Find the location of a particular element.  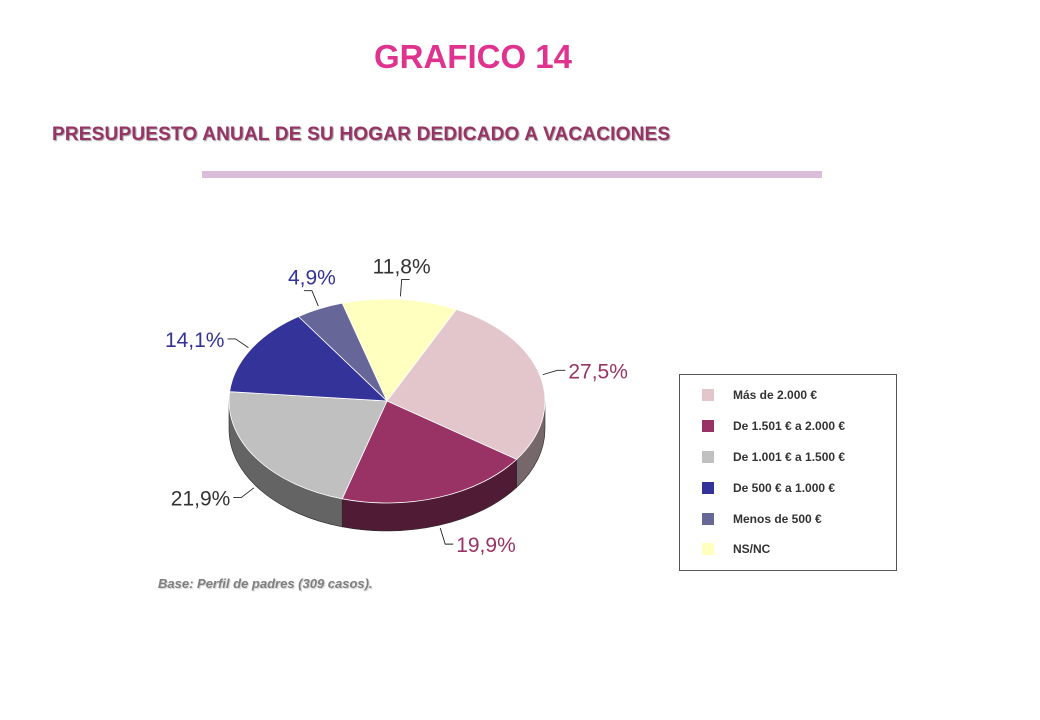

legend-item: Más de 2.000 € is located at coordinates (759, 395).